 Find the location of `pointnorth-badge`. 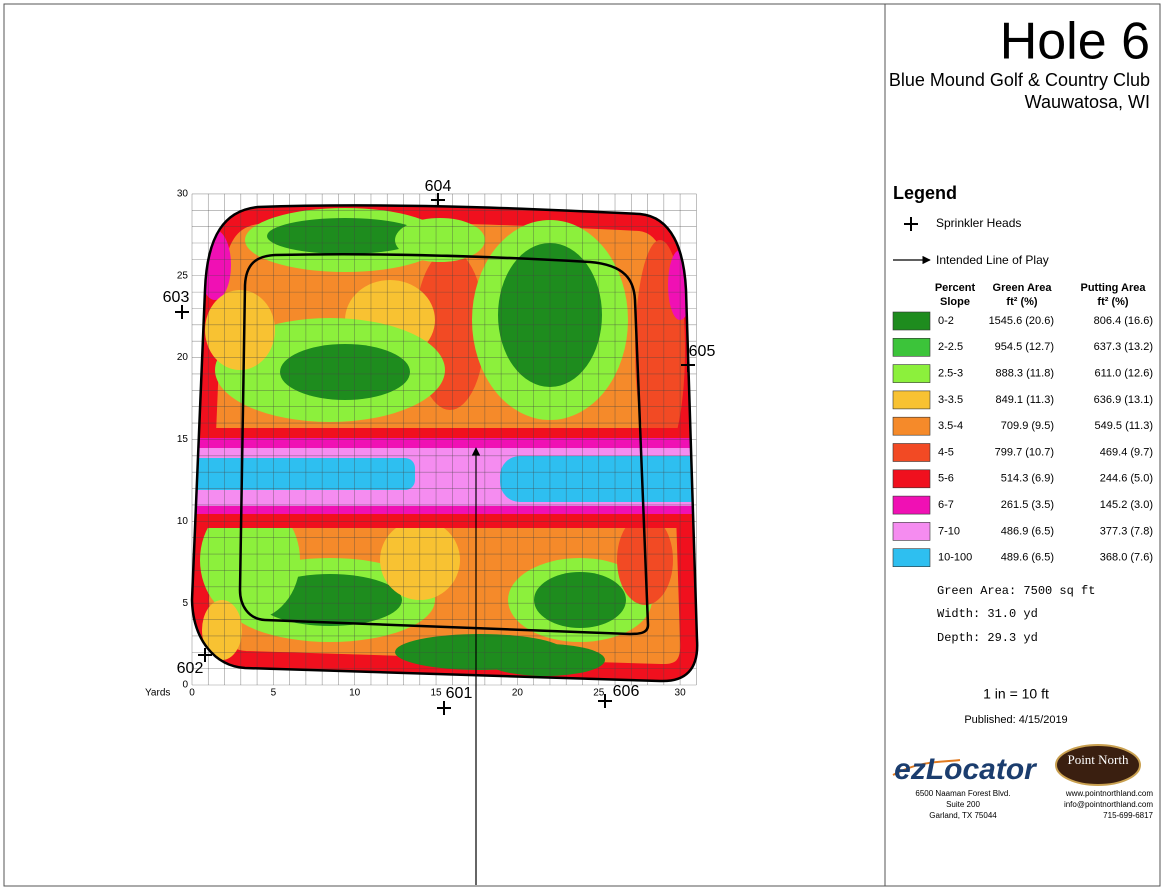

pointnorth-badge is located at coordinates (1098, 765).